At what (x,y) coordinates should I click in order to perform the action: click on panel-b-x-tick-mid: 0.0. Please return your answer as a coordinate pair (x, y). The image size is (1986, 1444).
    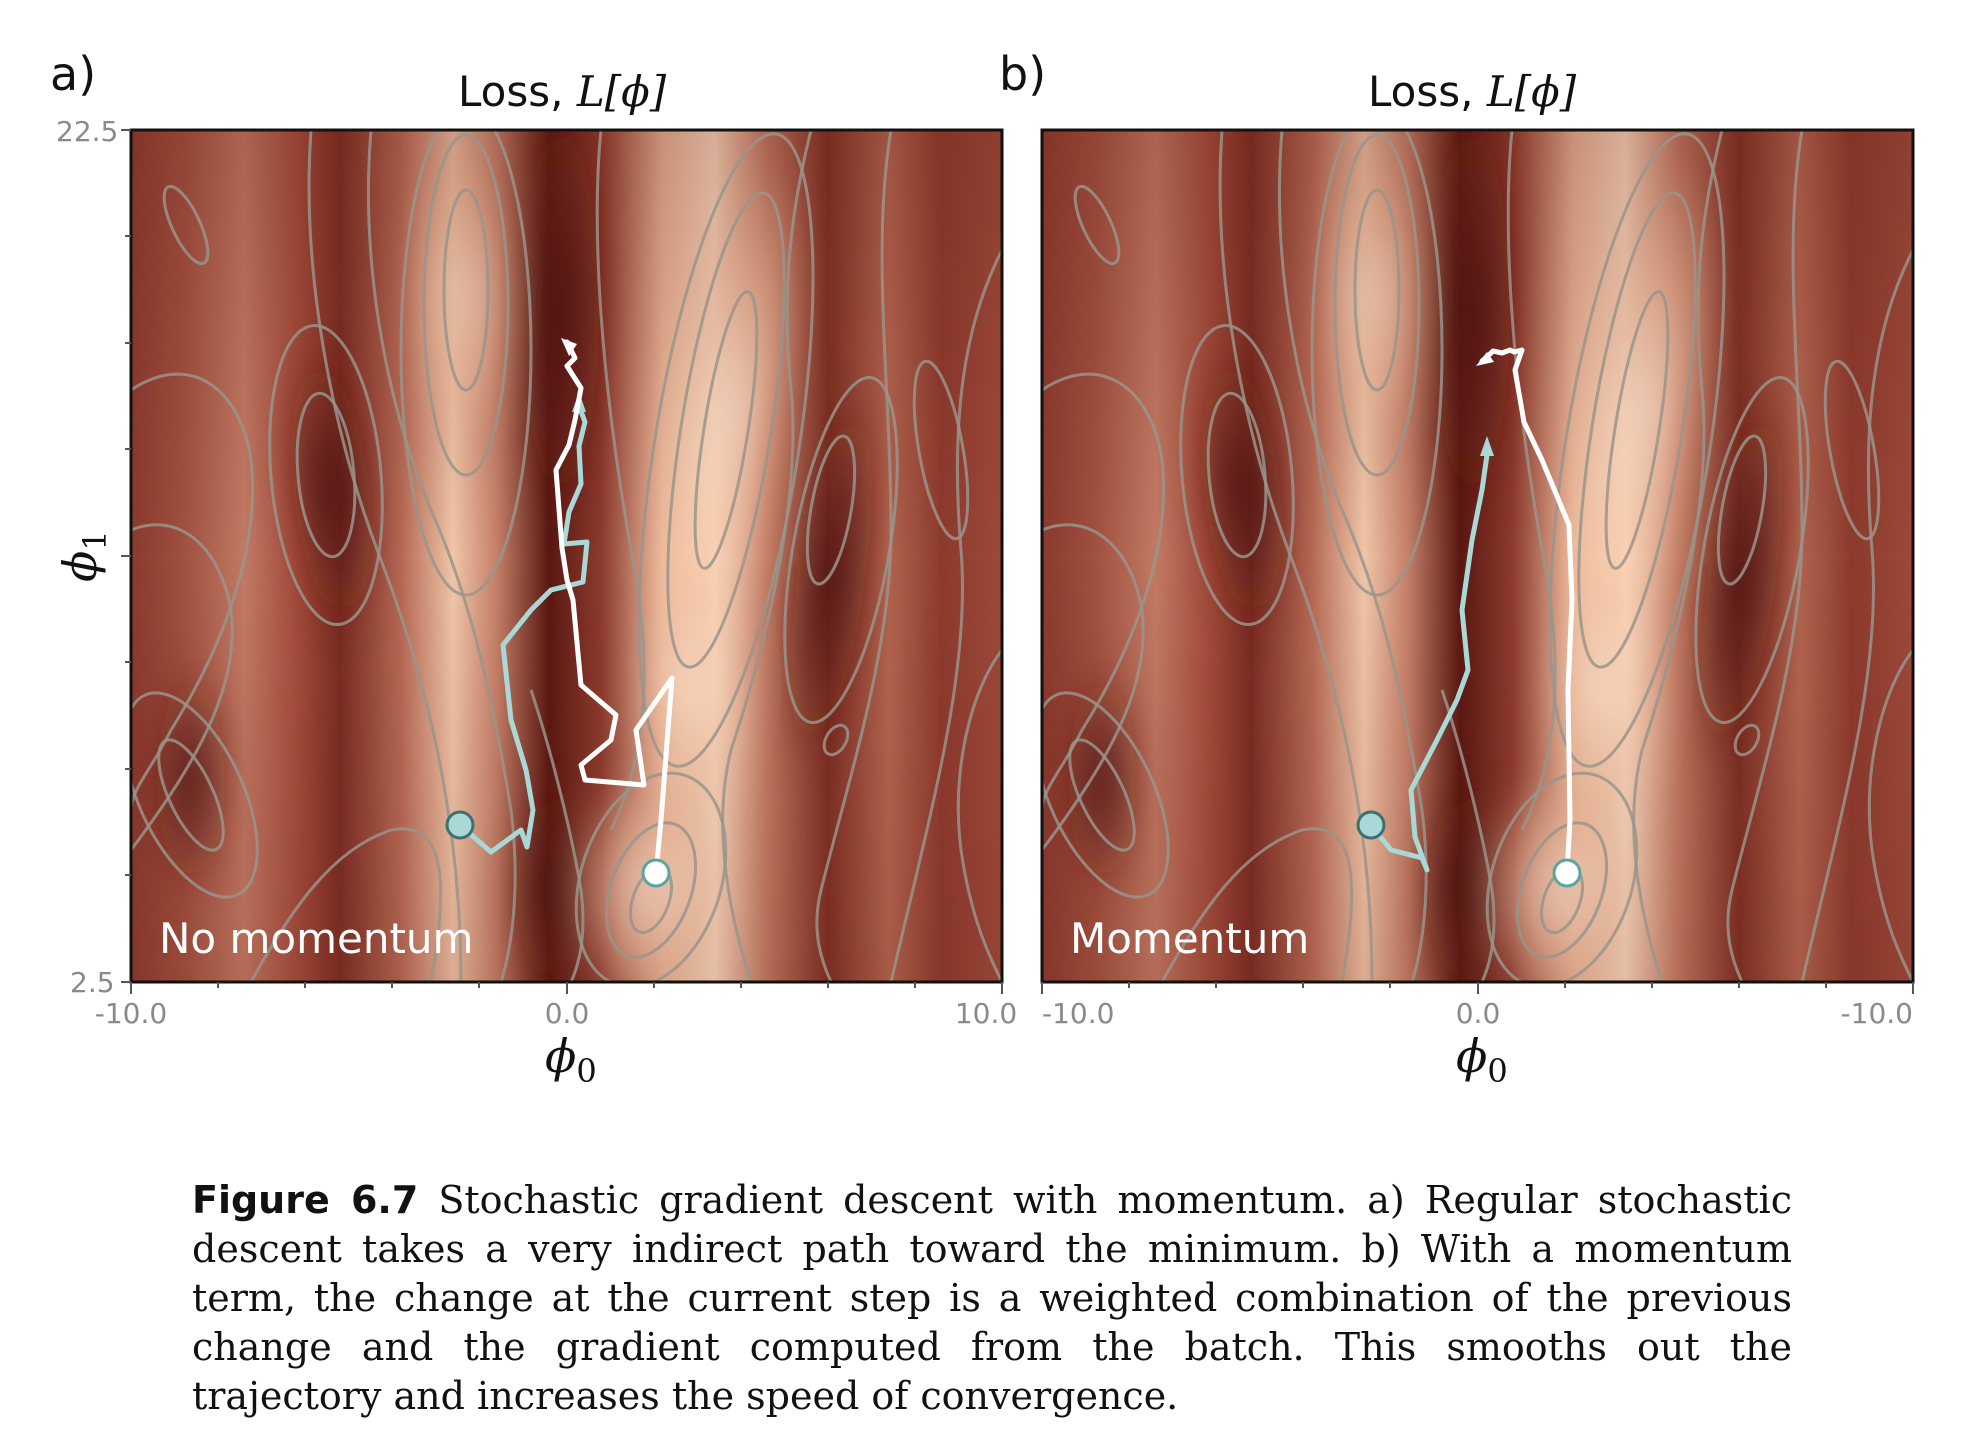
    Looking at the image, I should click on (1478, 1013).